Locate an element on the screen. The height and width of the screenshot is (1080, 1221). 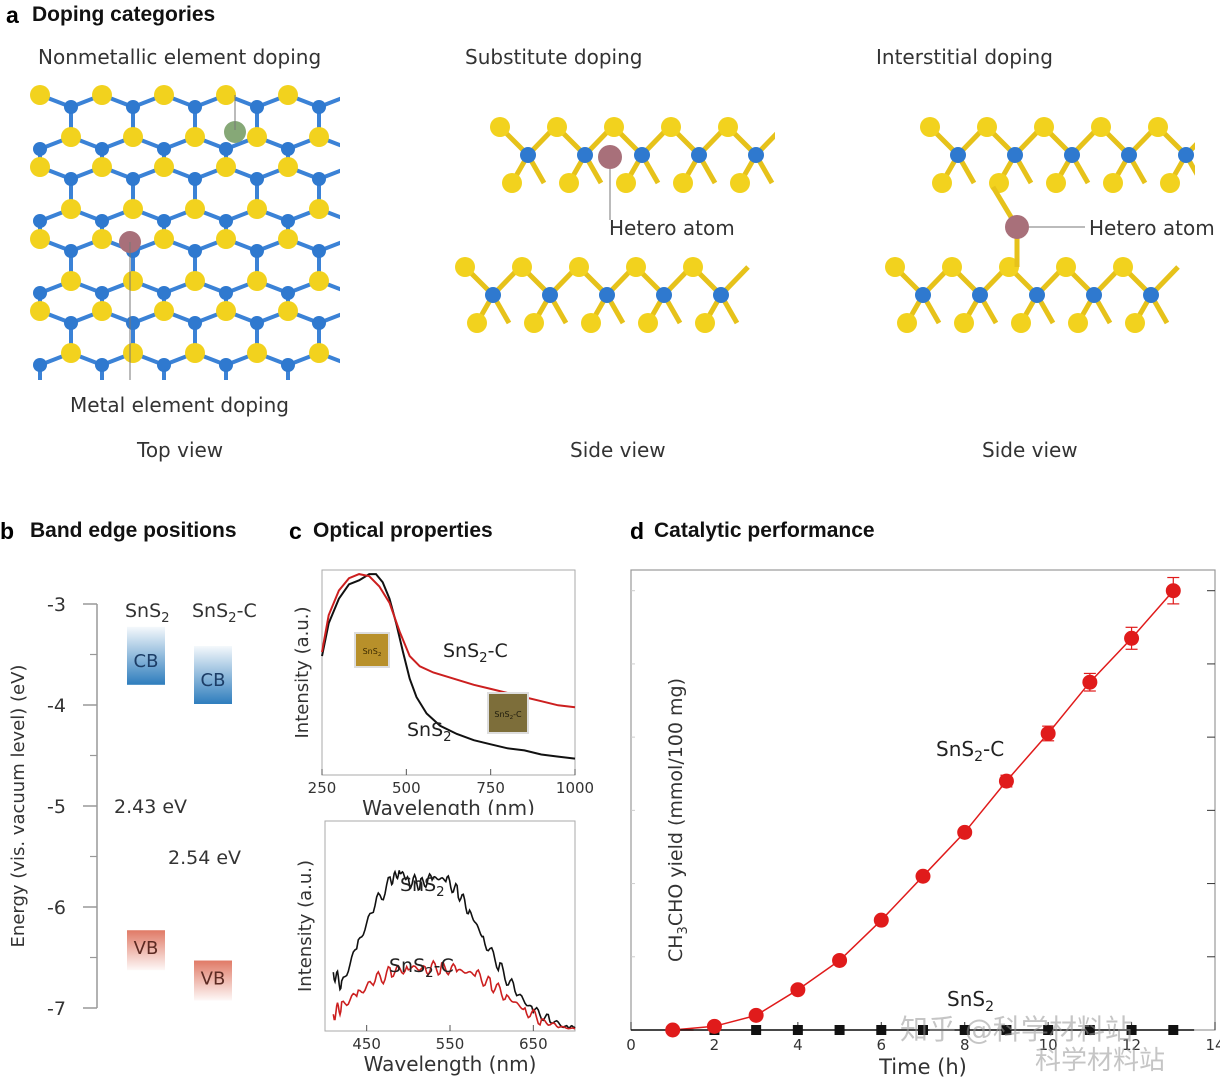
series-line-sns2-c is located at coordinates (454, 994).